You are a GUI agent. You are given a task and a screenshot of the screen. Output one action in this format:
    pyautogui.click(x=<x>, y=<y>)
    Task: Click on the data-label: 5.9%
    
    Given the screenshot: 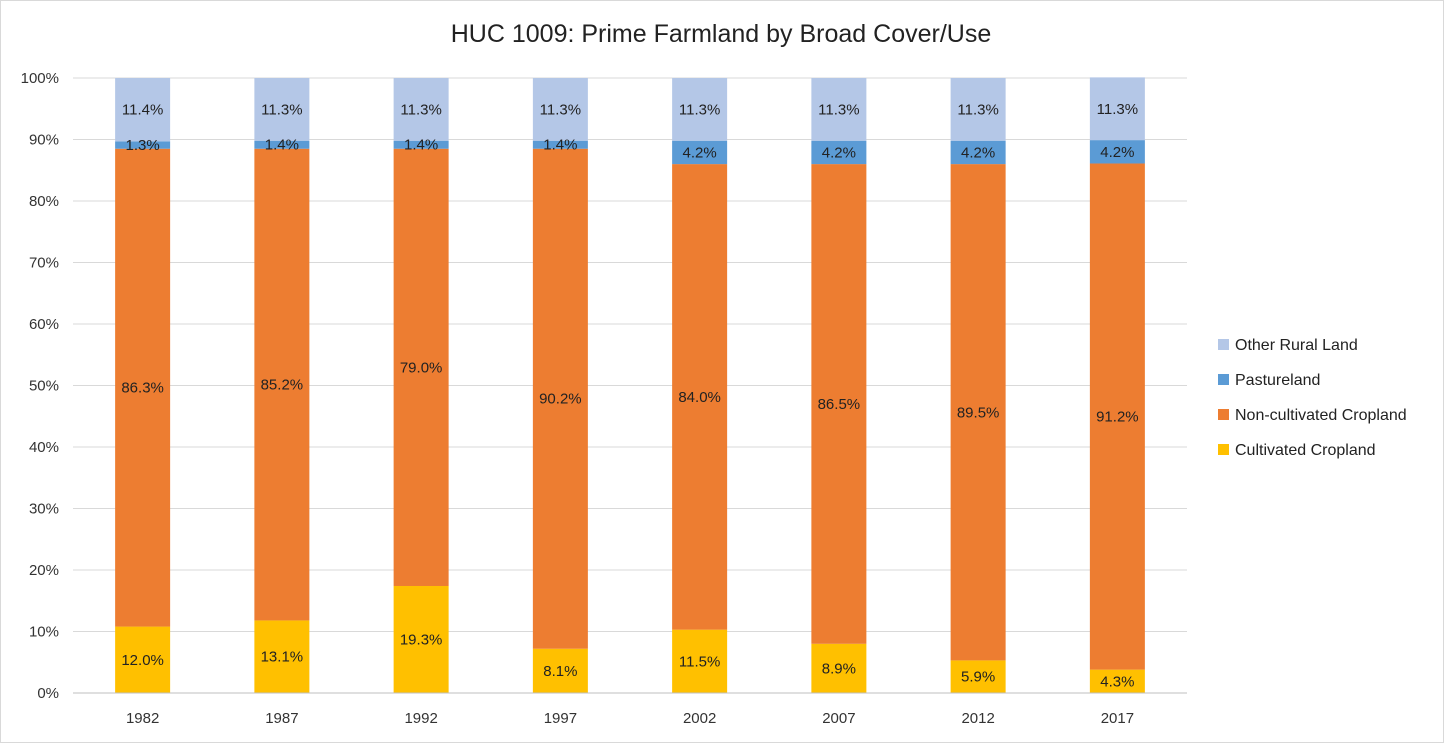 What is the action you would take?
    pyautogui.click(x=978, y=677)
    